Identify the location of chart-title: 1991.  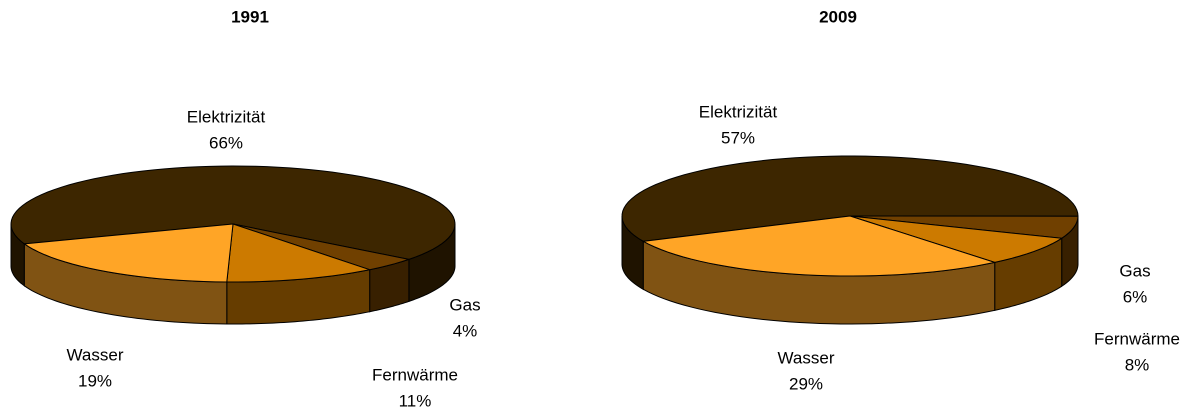
(250, 16).